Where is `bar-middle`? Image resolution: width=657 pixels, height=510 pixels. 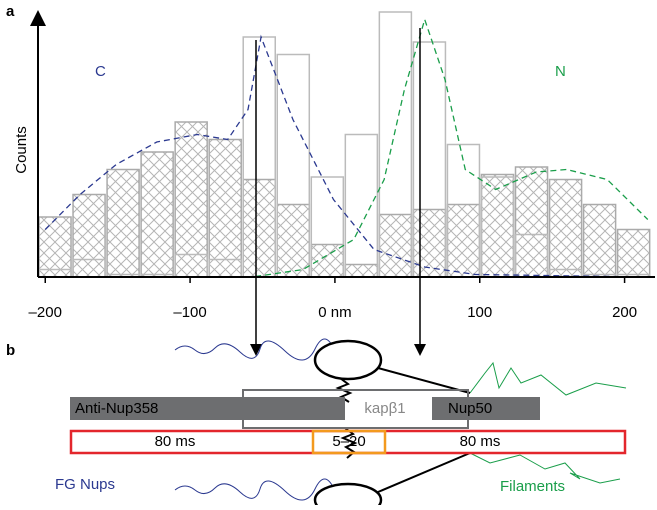
bar-middle is located at coordinates (355, 409).